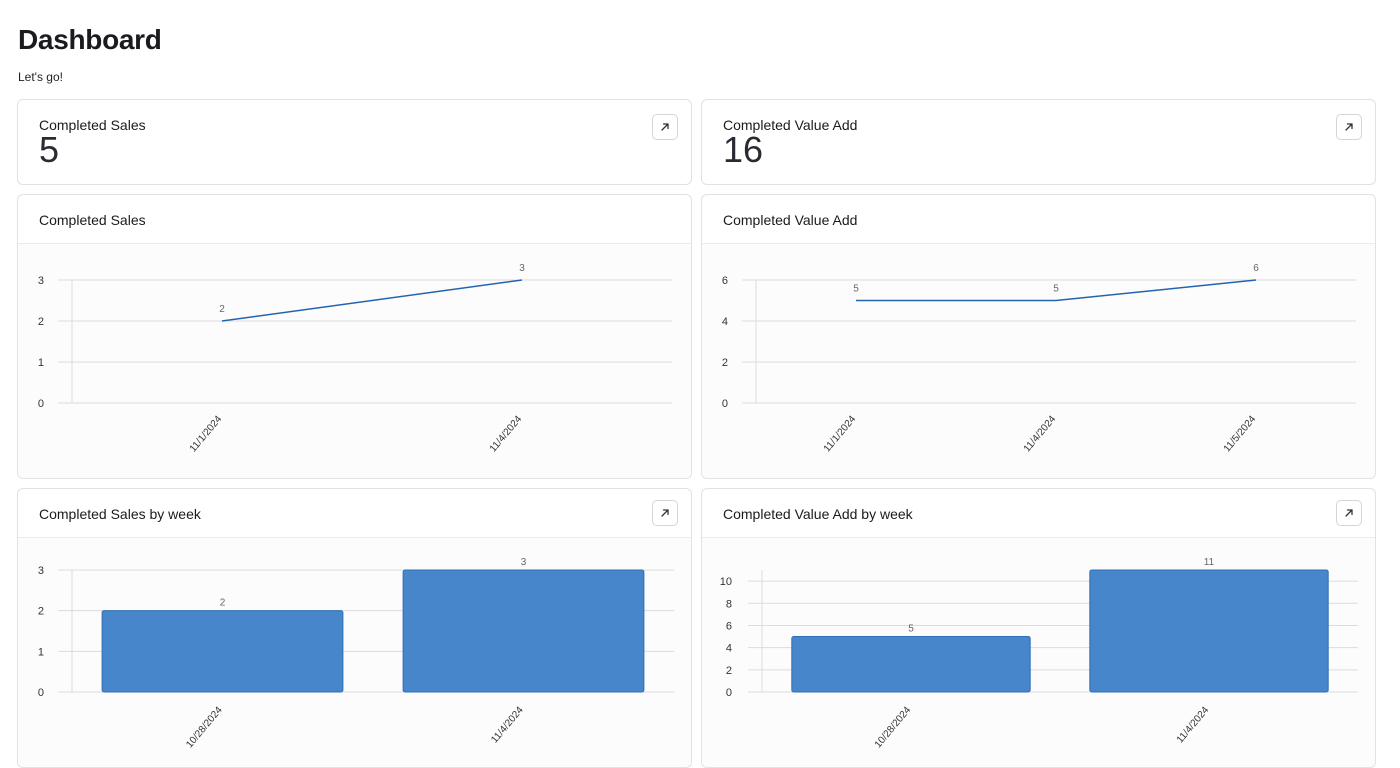  I want to click on x-tick-label: 11/5/2024, so click(1240, 434).